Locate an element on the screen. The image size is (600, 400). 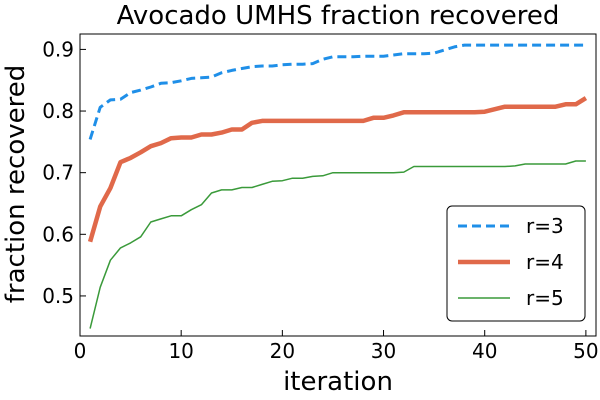
y-ticks: 0.5 0.6 0.7 0.8 0.9 is located at coordinates (64, 172).